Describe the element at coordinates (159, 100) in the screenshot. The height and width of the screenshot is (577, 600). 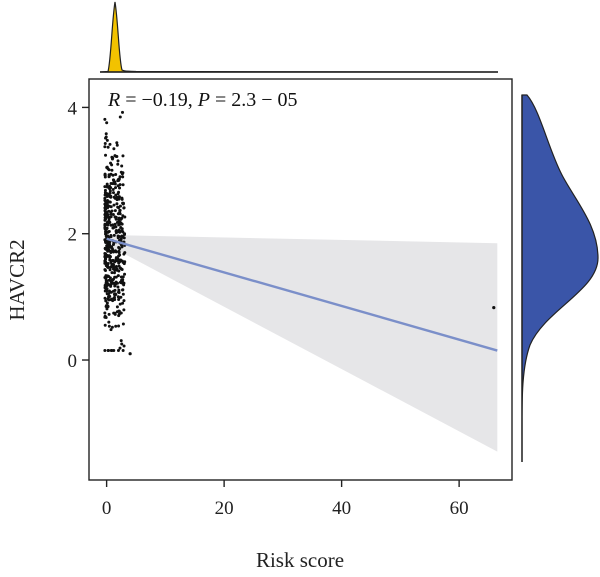
I see `r-value: = −0.19,` at that location.